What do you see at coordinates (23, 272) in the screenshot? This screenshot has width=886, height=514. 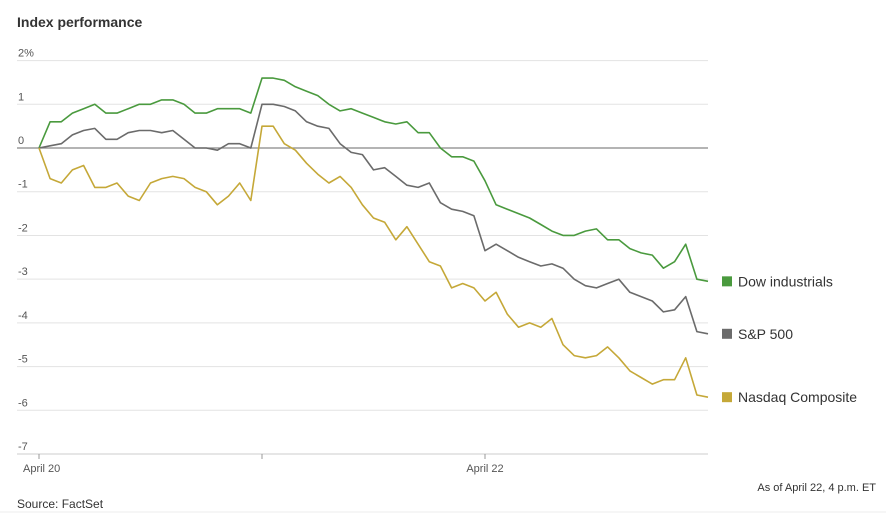 I see `y-tick-label: -3` at bounding box center [23, 272].